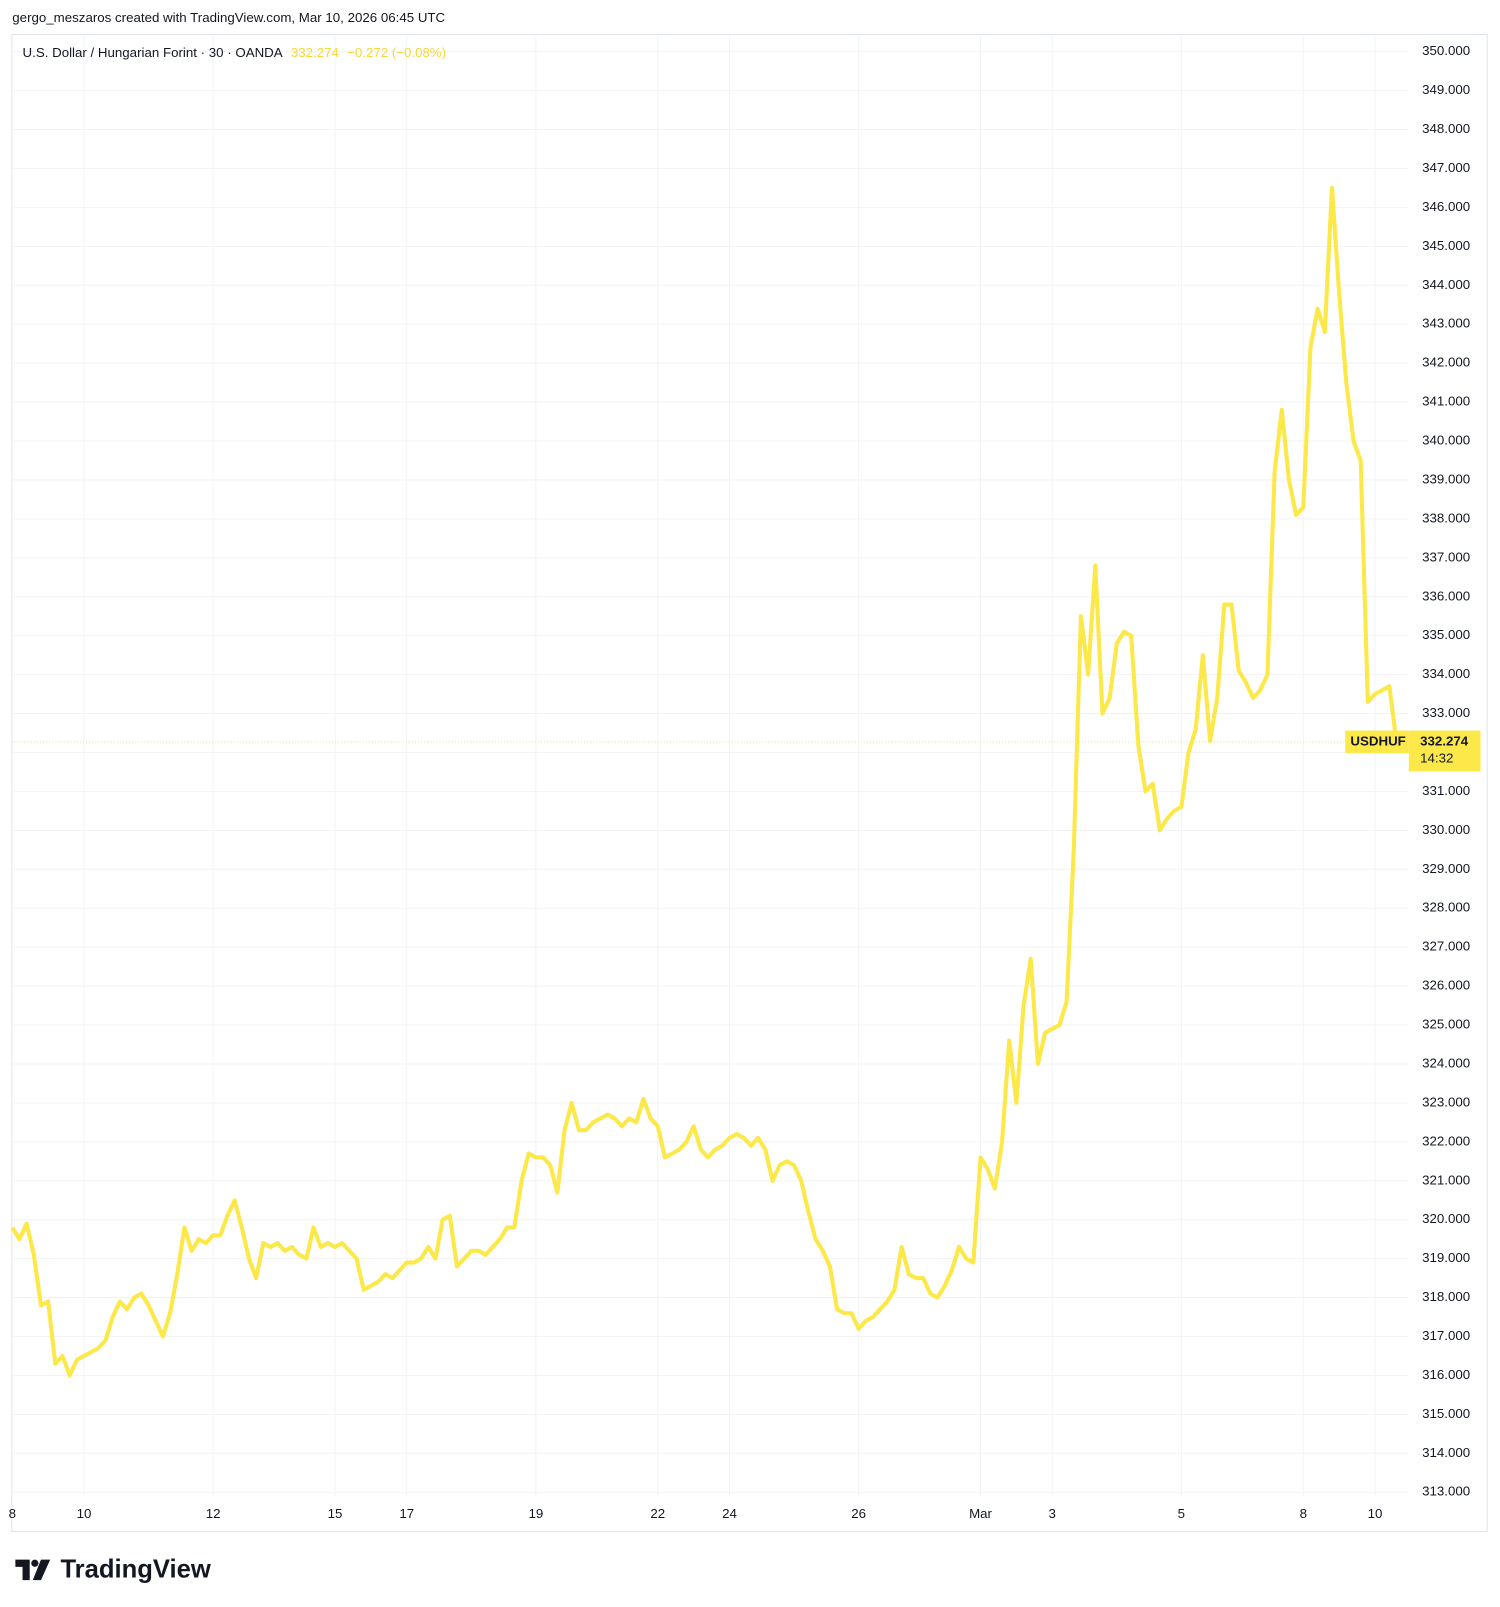 The height and width of the screenshot is (1607, 1500). Describe the element at coordinates (1446, 517) in the screenshot. I see `y-tick-label: 338.000` at that location.